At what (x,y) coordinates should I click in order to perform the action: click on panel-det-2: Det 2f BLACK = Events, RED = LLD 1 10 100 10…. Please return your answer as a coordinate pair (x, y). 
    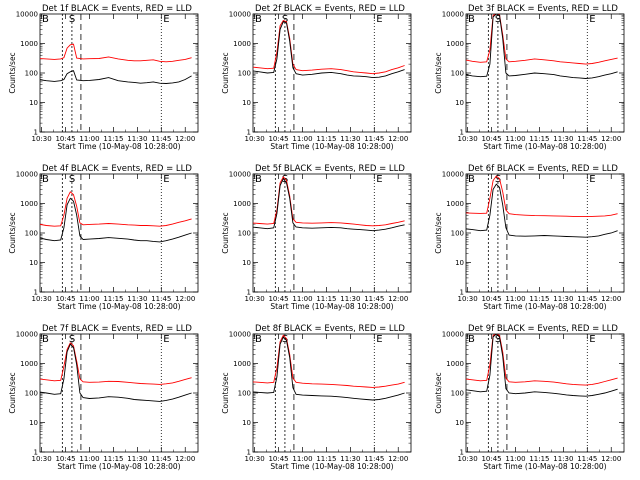
    Looking at the image, I should click on (316, 77).